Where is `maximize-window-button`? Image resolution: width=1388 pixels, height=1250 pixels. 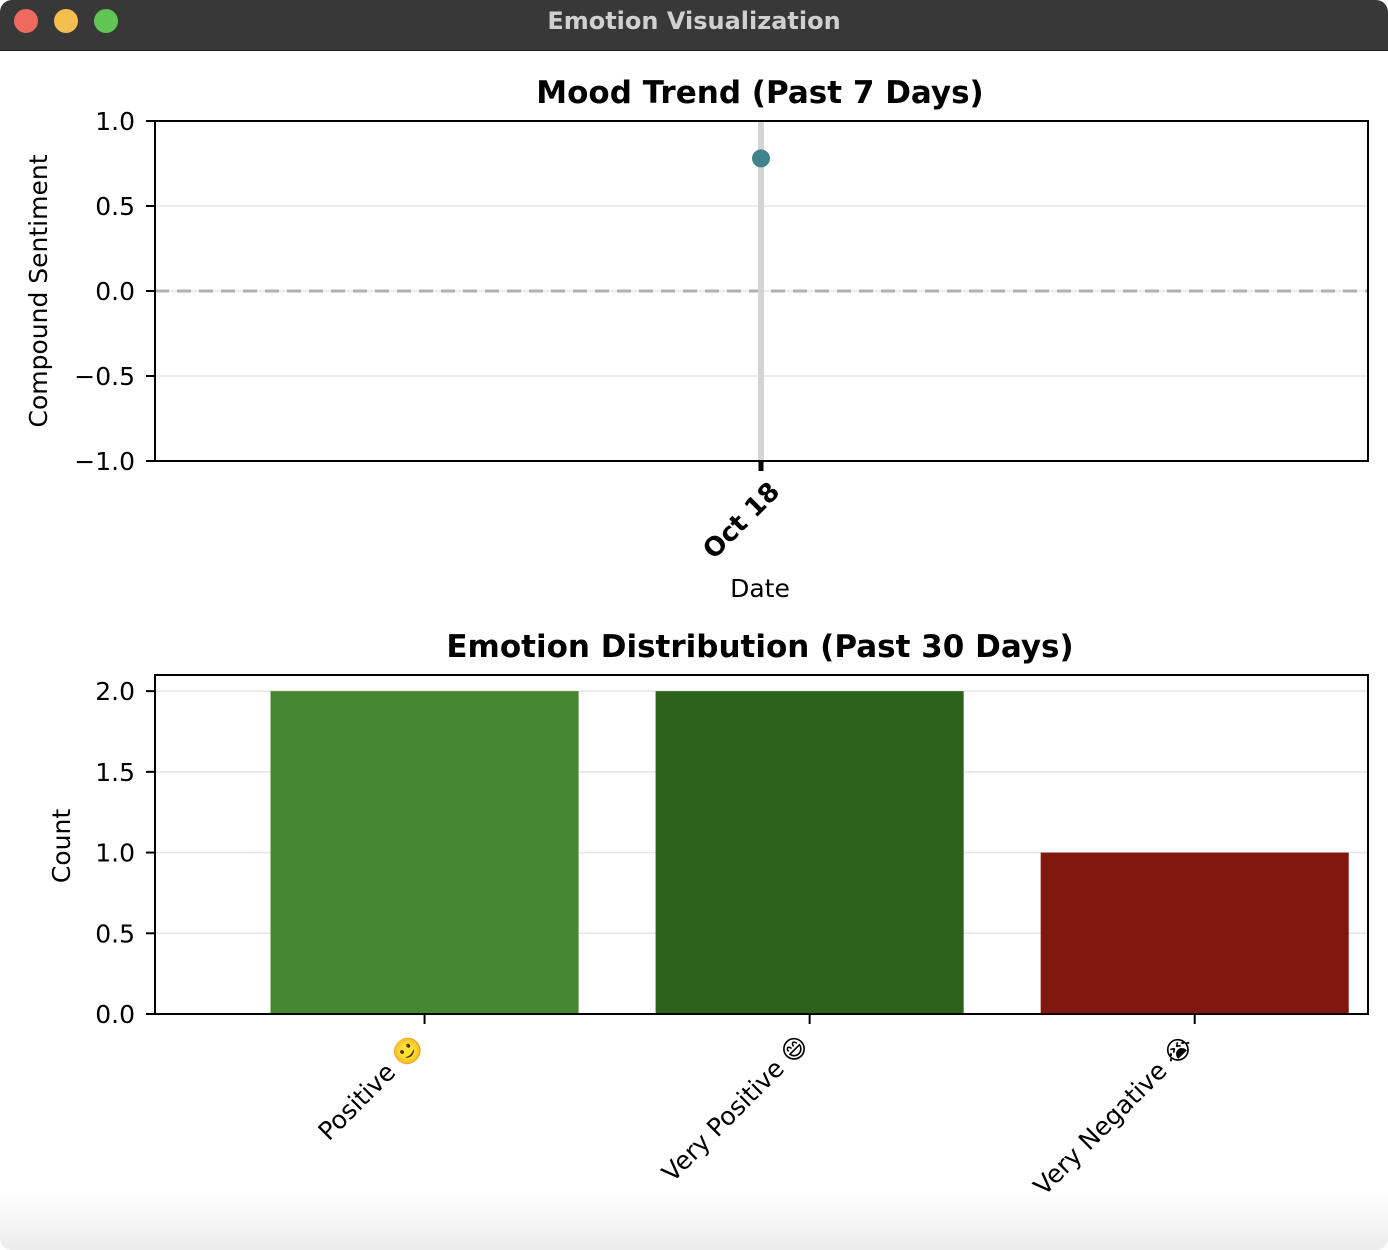
maximize-window-button is located at coordinates (106, 21).